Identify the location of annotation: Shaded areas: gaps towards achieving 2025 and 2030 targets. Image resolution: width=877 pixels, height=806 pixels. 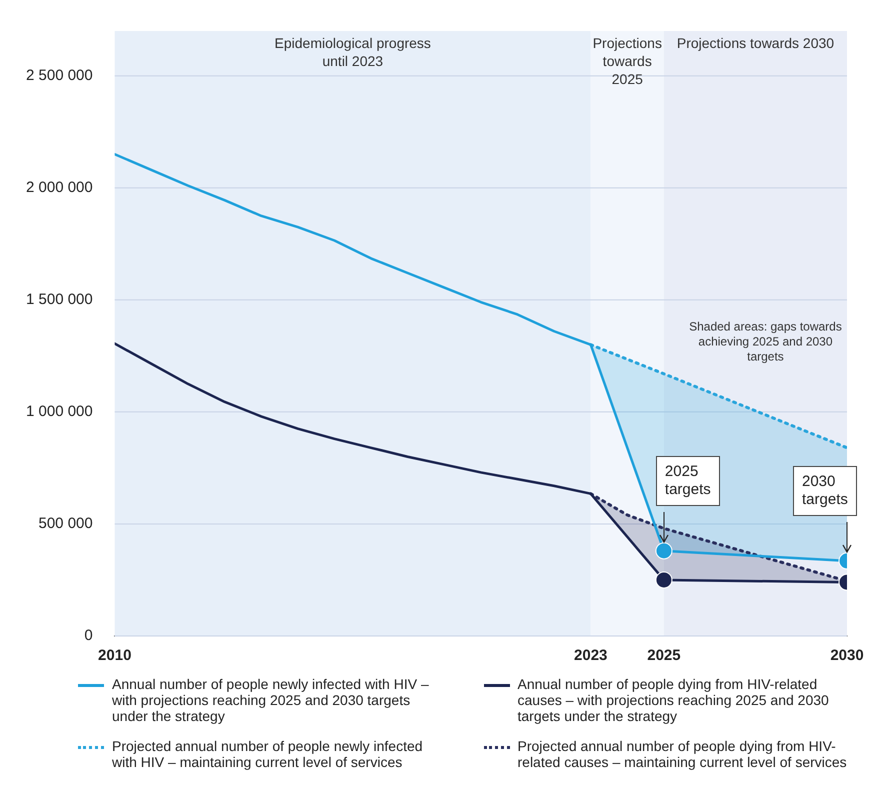
(765, 342).